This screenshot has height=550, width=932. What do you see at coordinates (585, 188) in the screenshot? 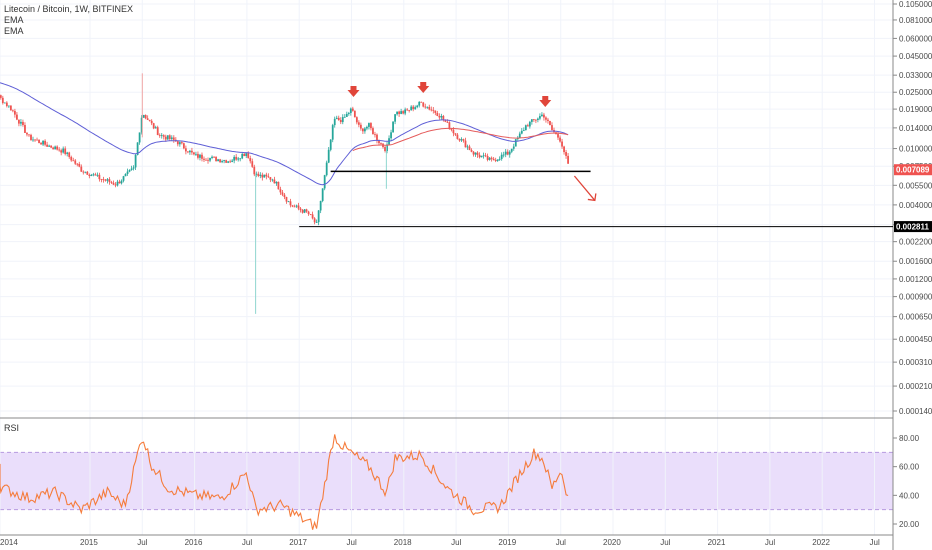
I see `projection-arrow-icon` at bounding box center [585, 188].